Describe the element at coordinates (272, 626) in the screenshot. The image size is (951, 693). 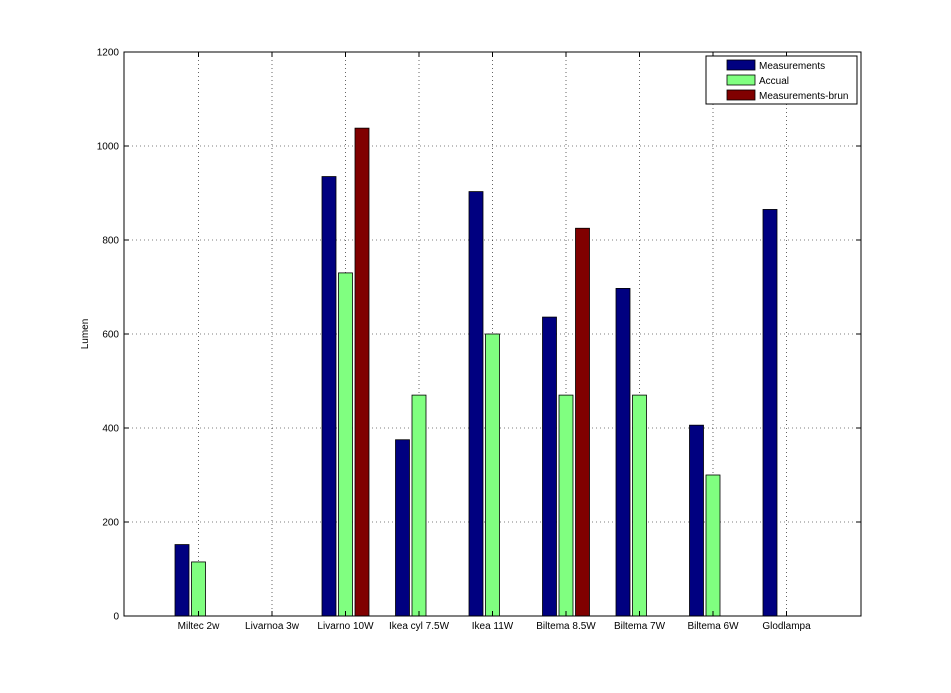
I see `x-tick-label: Livarnoa 3w` at that location.